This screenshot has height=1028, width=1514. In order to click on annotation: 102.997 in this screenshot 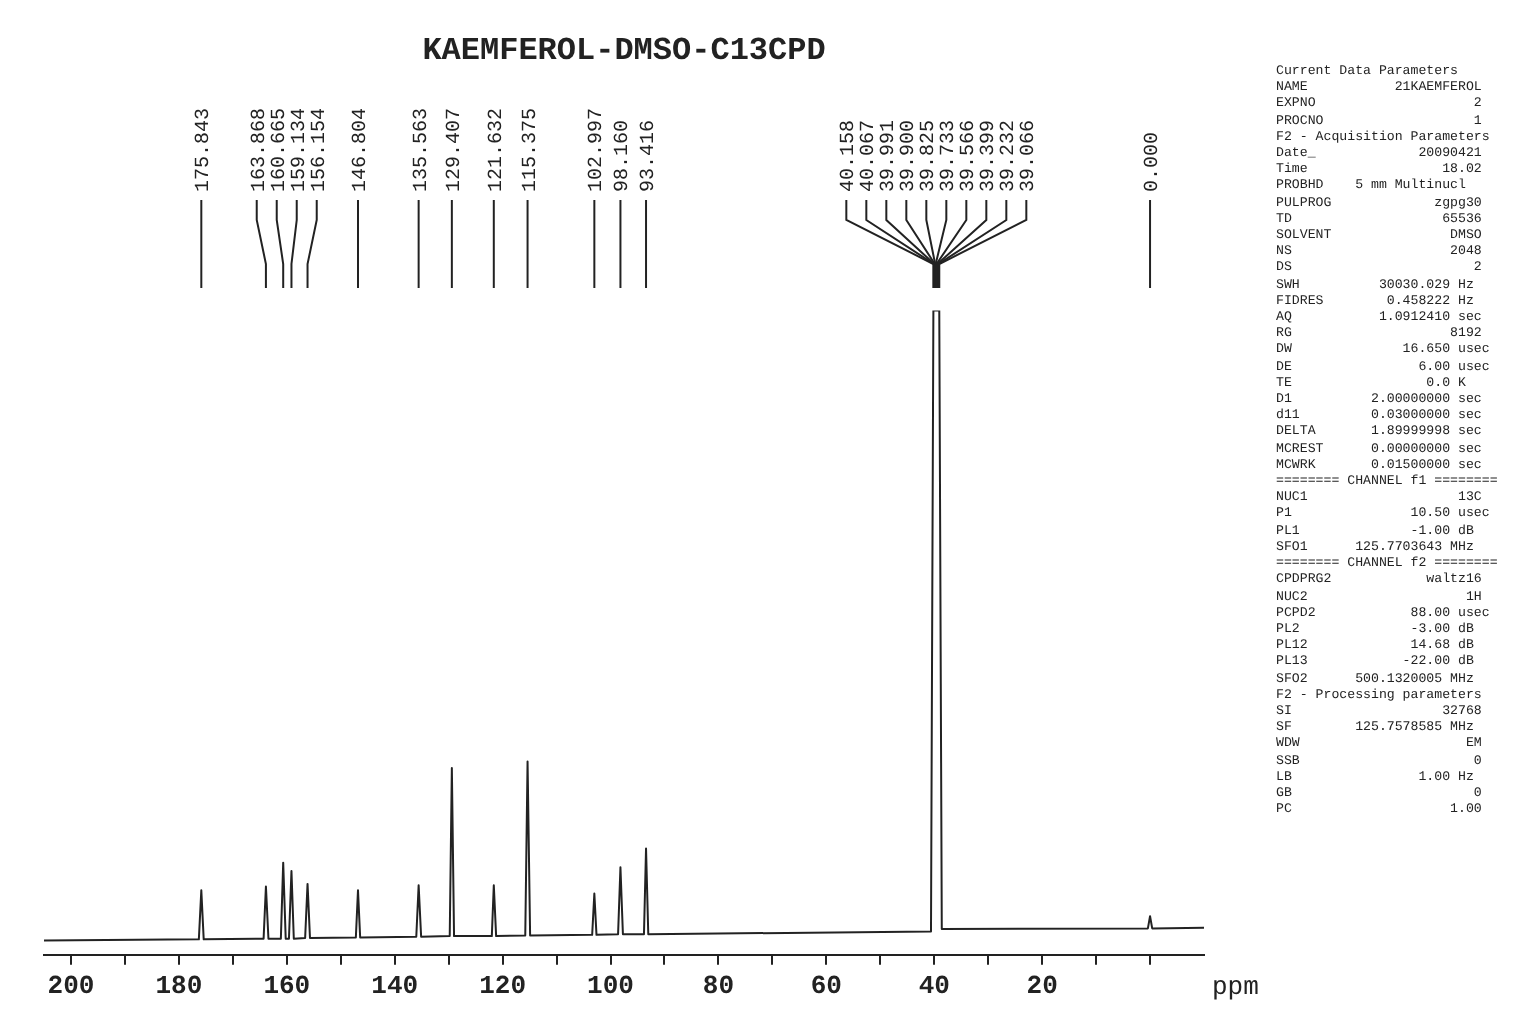, I will do `click(598, 149)`.